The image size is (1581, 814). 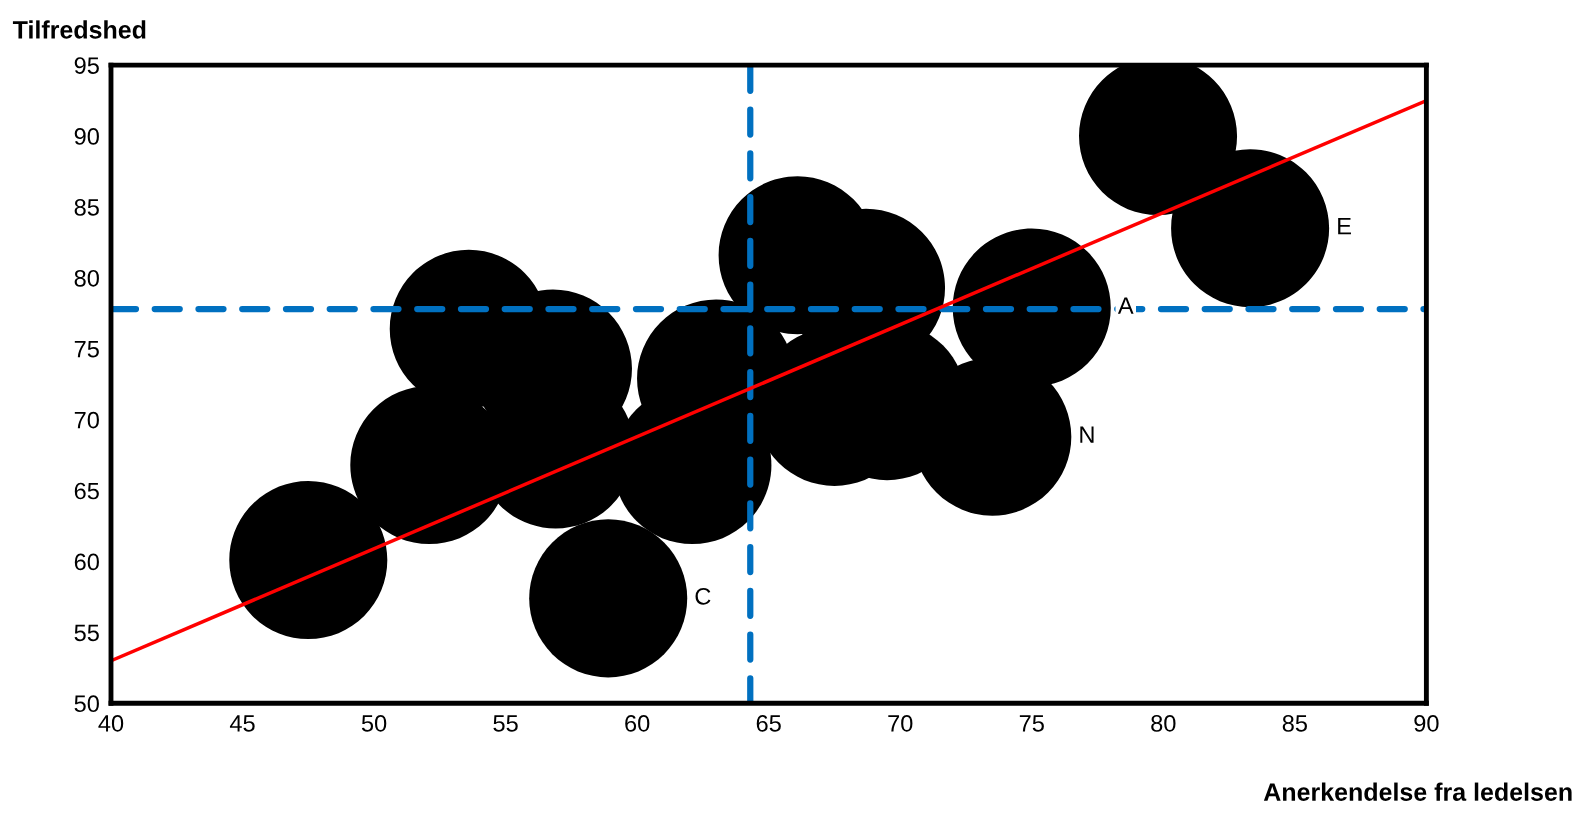 What do you see at coordinates (374, 723) in the screenshot?
I see `x-tick-label: 50` at bounding box center [374, 723].